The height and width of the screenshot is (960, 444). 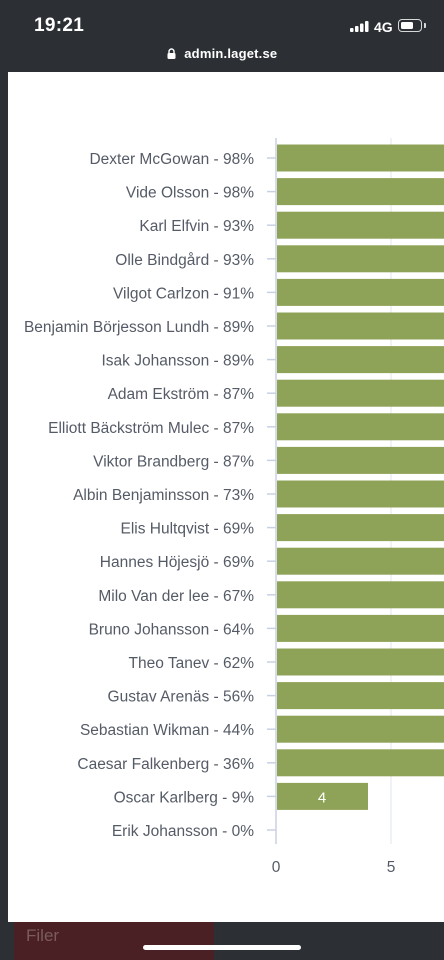 What do you see at coordinates (114, 941) in the screenshot?
I see `filter-button: Filer` at bounding box center [114, 941].